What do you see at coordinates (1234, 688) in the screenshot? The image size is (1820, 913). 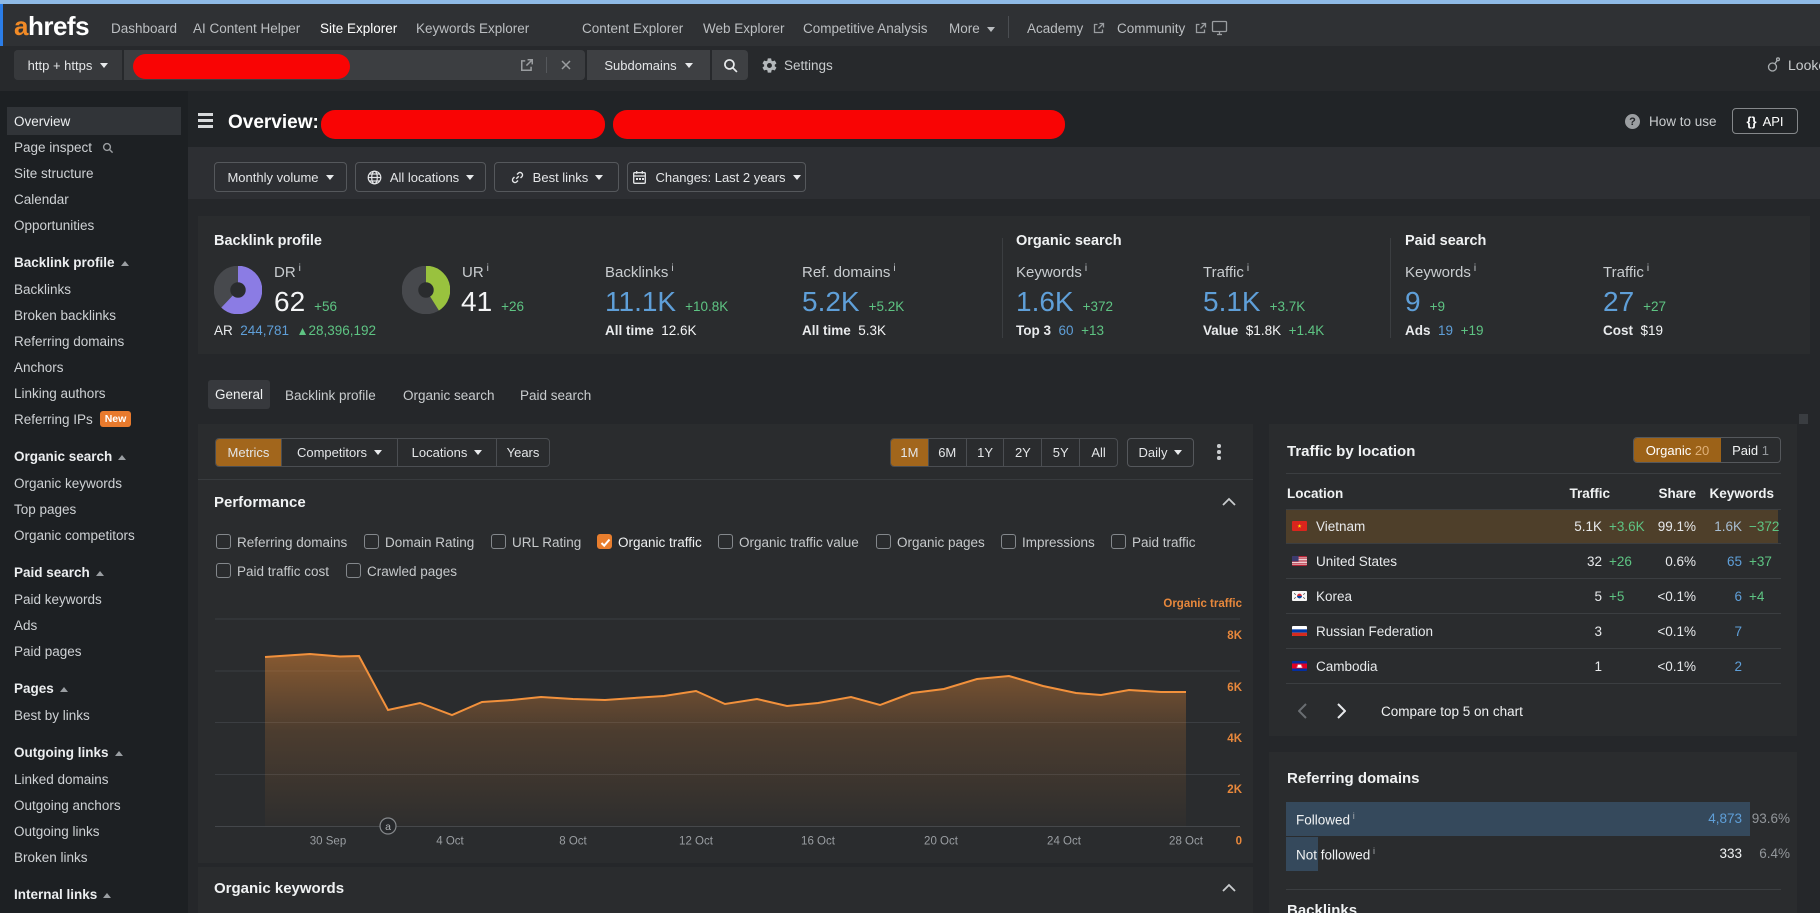 I see `svg-text: 6K` at bounding box center [1234, 688].